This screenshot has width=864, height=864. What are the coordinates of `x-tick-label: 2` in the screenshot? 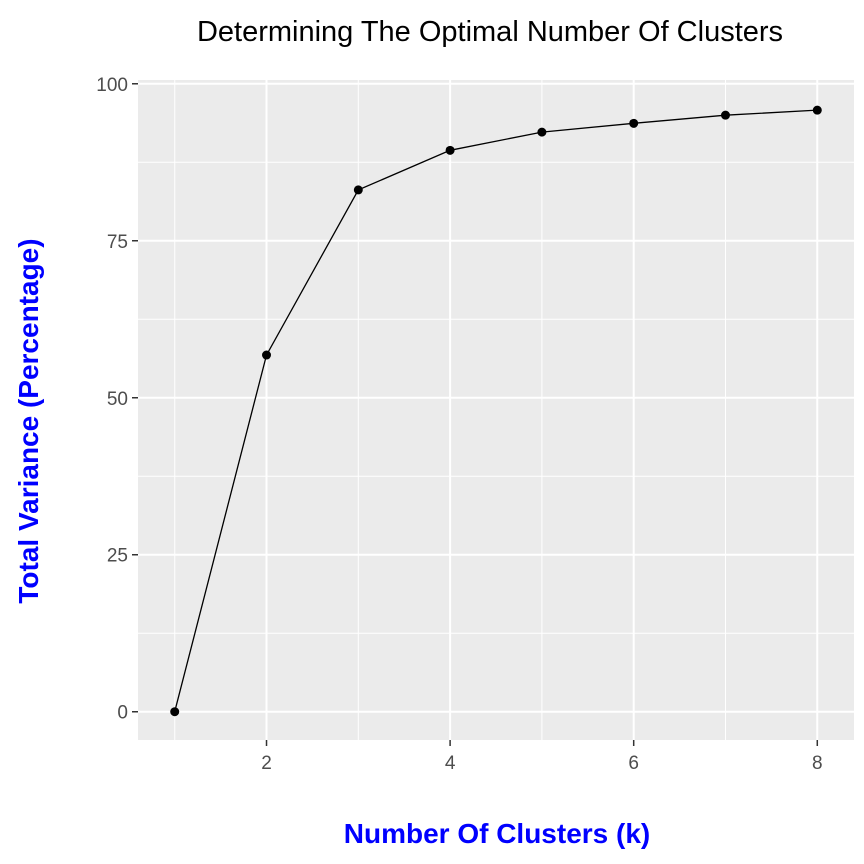 It's located at (266, 763).